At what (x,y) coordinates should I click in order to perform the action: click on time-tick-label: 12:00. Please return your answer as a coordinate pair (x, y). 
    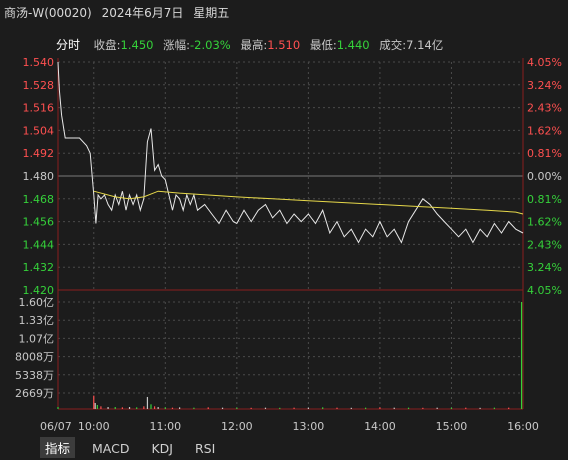
    Looking at the image, I should click on (237, 426).